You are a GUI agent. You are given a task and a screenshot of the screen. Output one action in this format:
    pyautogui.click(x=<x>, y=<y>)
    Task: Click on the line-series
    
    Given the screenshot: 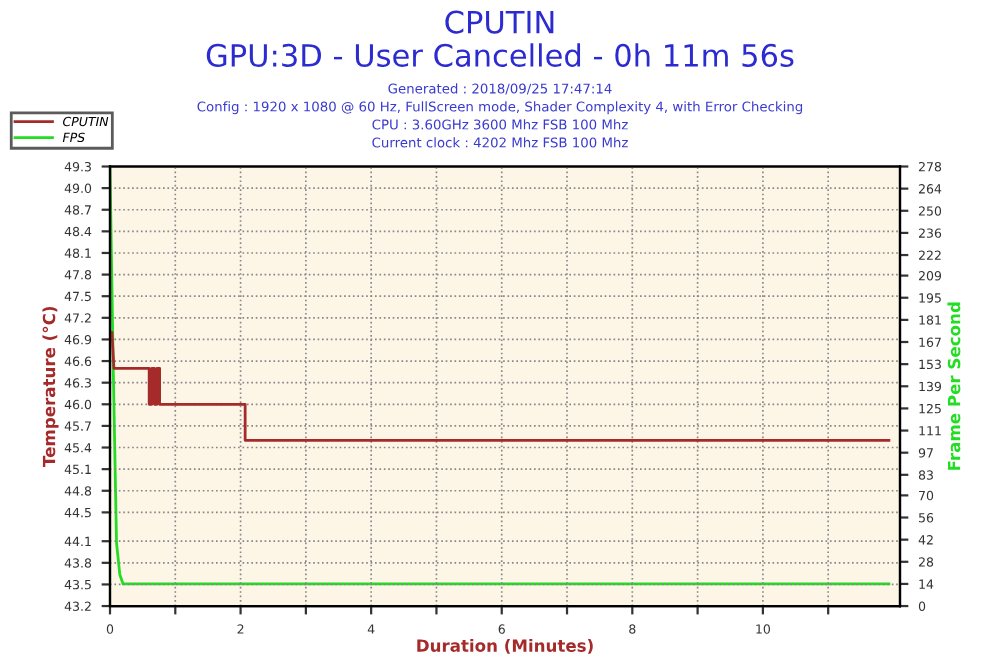 What is the action you would take?
    pyautogui.click(x=500, y=386)
    